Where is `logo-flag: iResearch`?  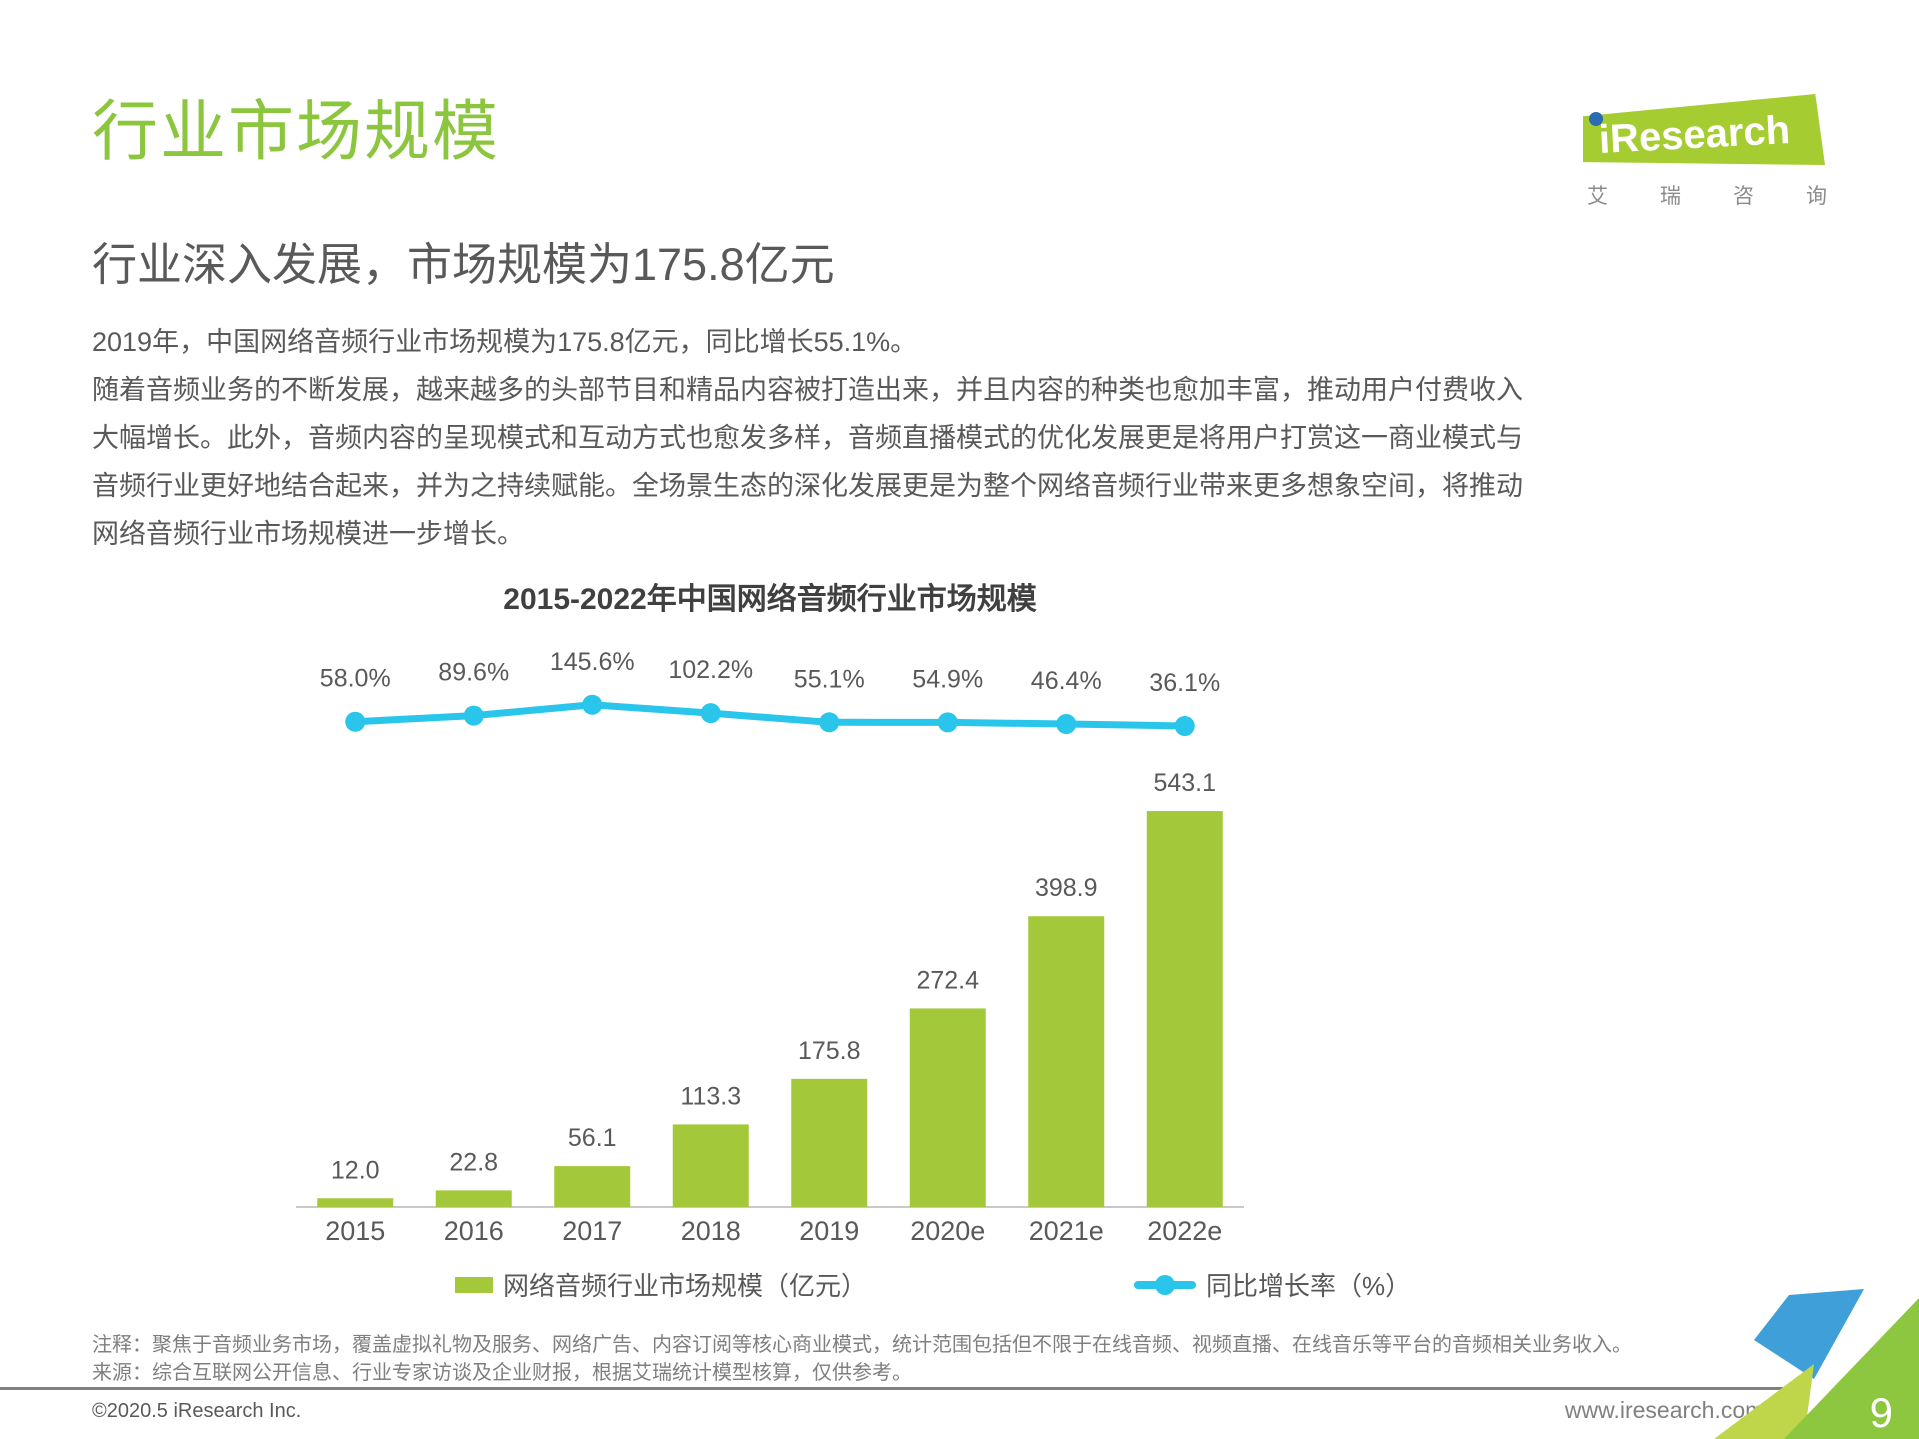
logo-flag: iResearch is located at coordinates (1704, 130).